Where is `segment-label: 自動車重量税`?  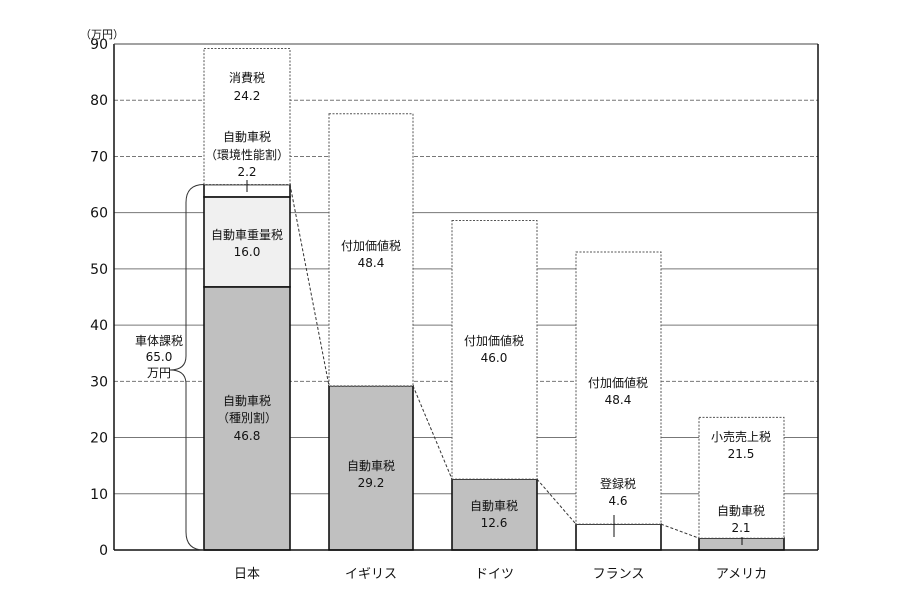 segment-label: 自動車重量税 is located at coordinates (247, 235).